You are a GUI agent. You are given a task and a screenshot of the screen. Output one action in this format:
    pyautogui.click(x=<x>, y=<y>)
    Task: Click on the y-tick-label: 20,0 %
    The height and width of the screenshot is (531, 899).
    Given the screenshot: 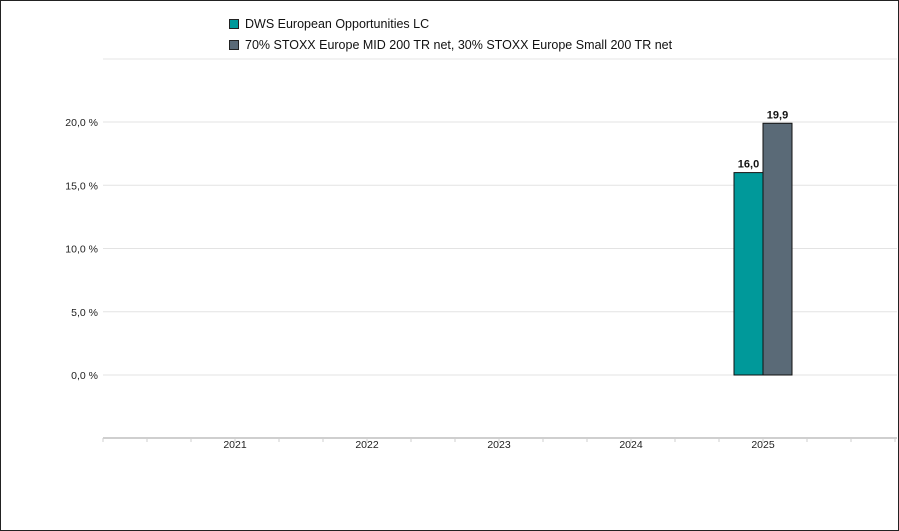 What is the action you would take?
    pyautogui.click(x=81, y=123)
    